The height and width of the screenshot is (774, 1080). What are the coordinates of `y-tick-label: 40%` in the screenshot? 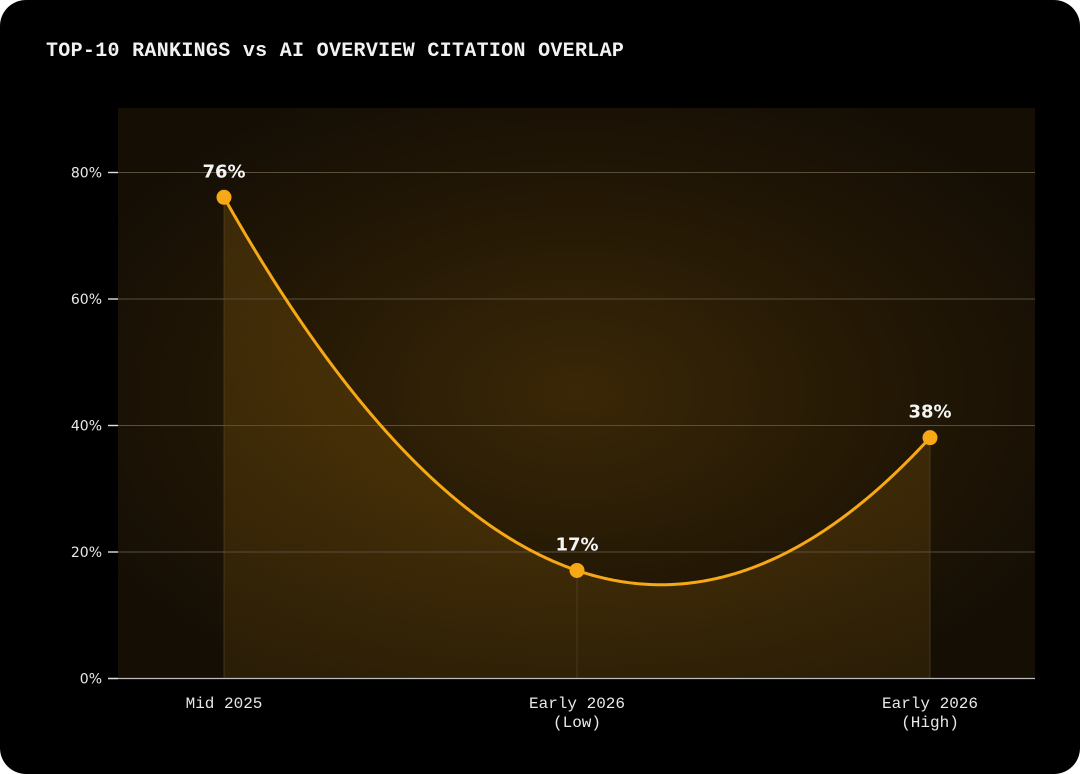 It's located at (86, 427).